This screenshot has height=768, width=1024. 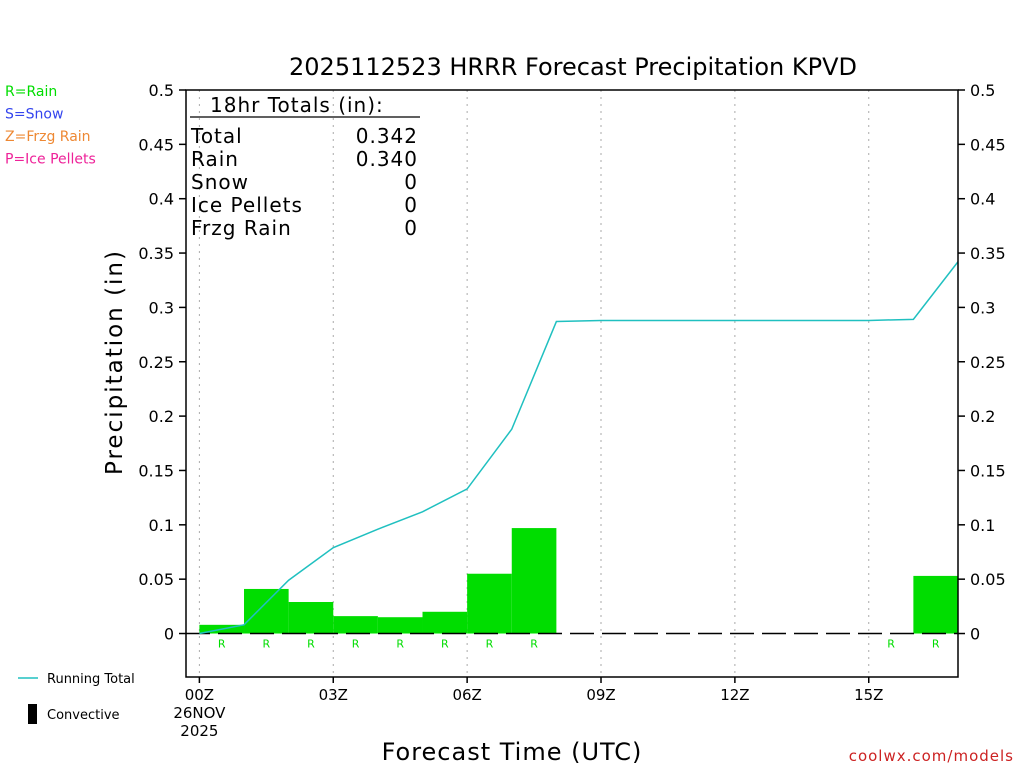 What do you see at coordinates (156, 144) in the screenshot?
I see `y-tick-label-left: 0.45` at bounding box center [156, 144].